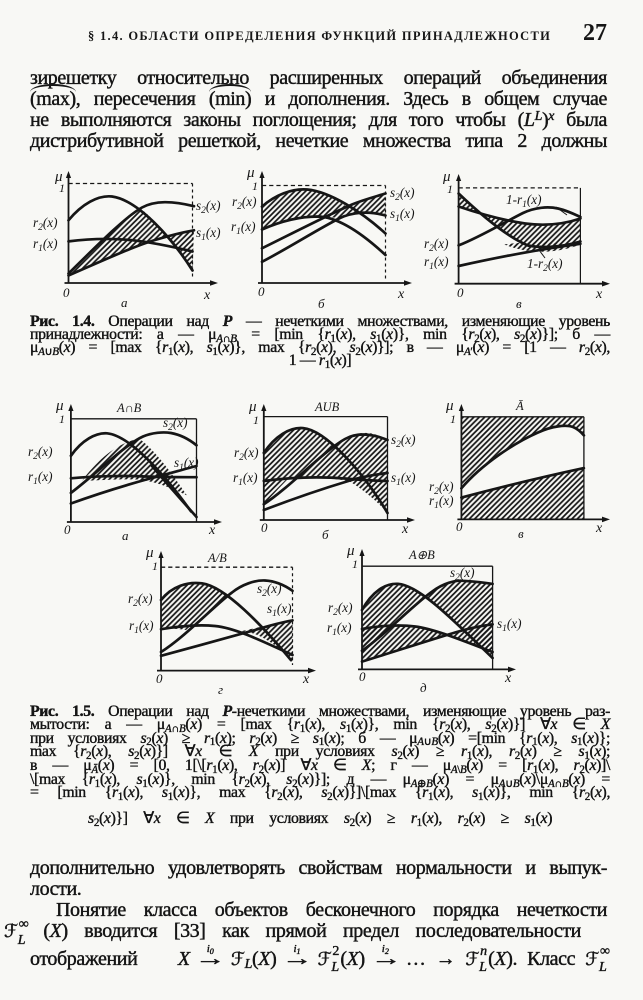 This screenshot has height=1000, width=643. What do you see at coordinates (421, 555) in the screenshot?
I see `svg-text: A⊕B` at bounding box center [421, 555].